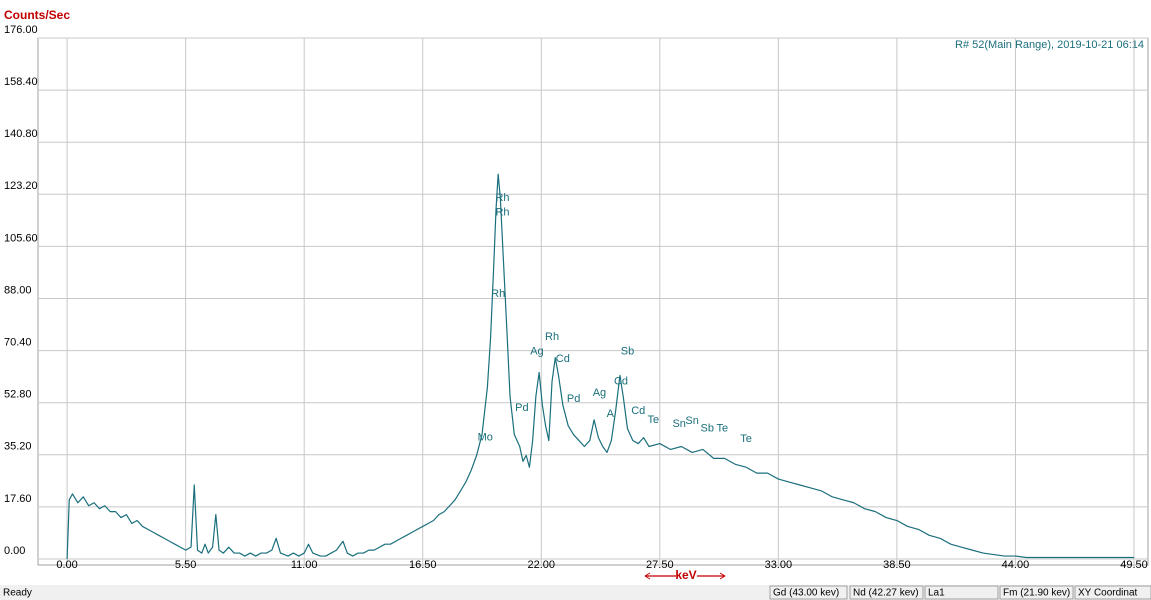  Describe the element at coordinates (185, 565) in the screenshot. I see `x-tick-label: 5.50` at that location.